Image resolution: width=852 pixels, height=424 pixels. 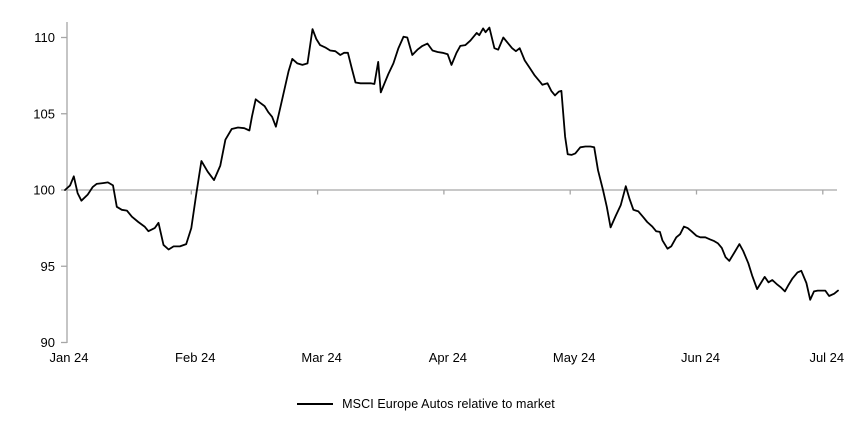 I want to click on legend: MSCI Europe Autos relative to market, so click(x=426, y=401).